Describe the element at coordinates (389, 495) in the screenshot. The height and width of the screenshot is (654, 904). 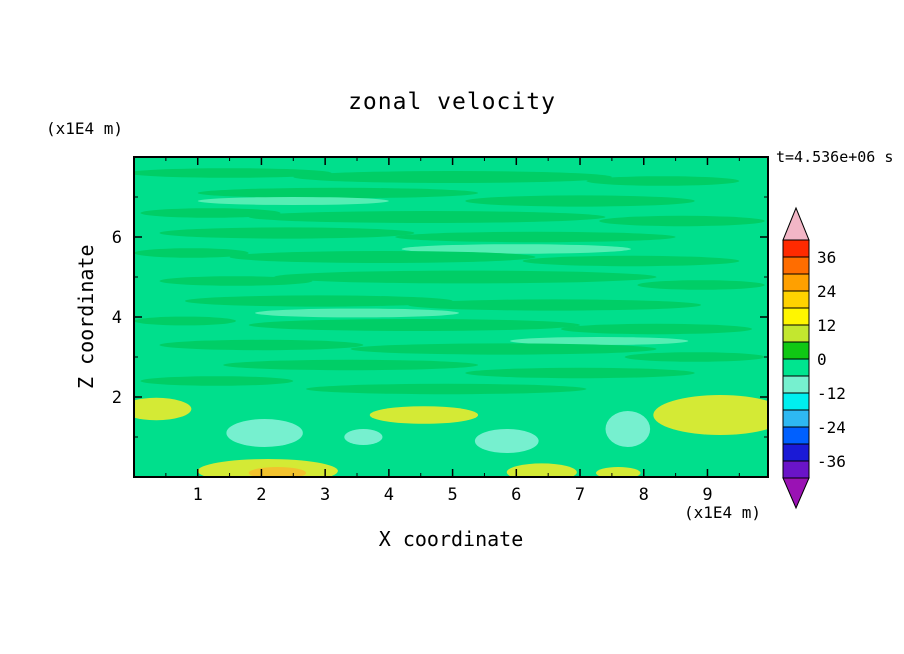
I see `x-tick-label: 4` at that location.